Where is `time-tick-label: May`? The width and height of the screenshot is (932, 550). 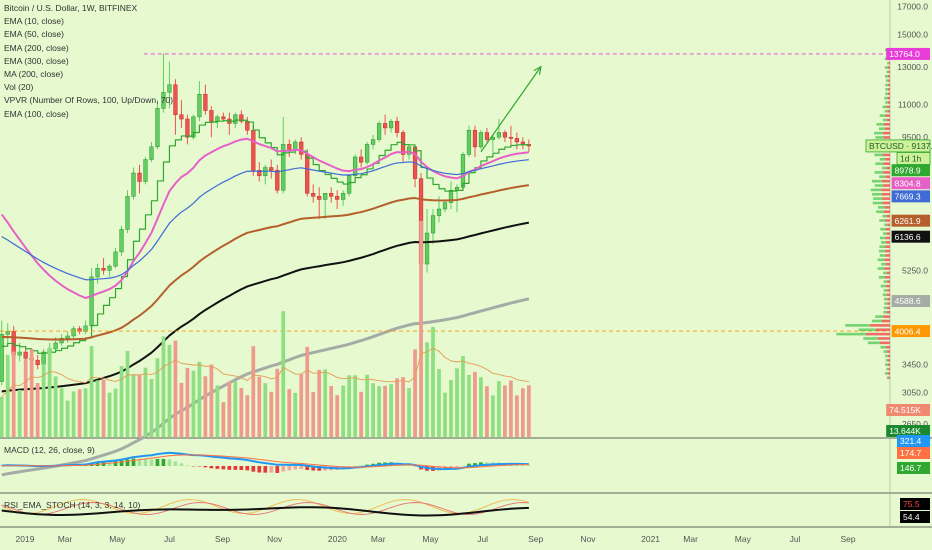
time-tick-label: May is located at coordinates (430, 539).